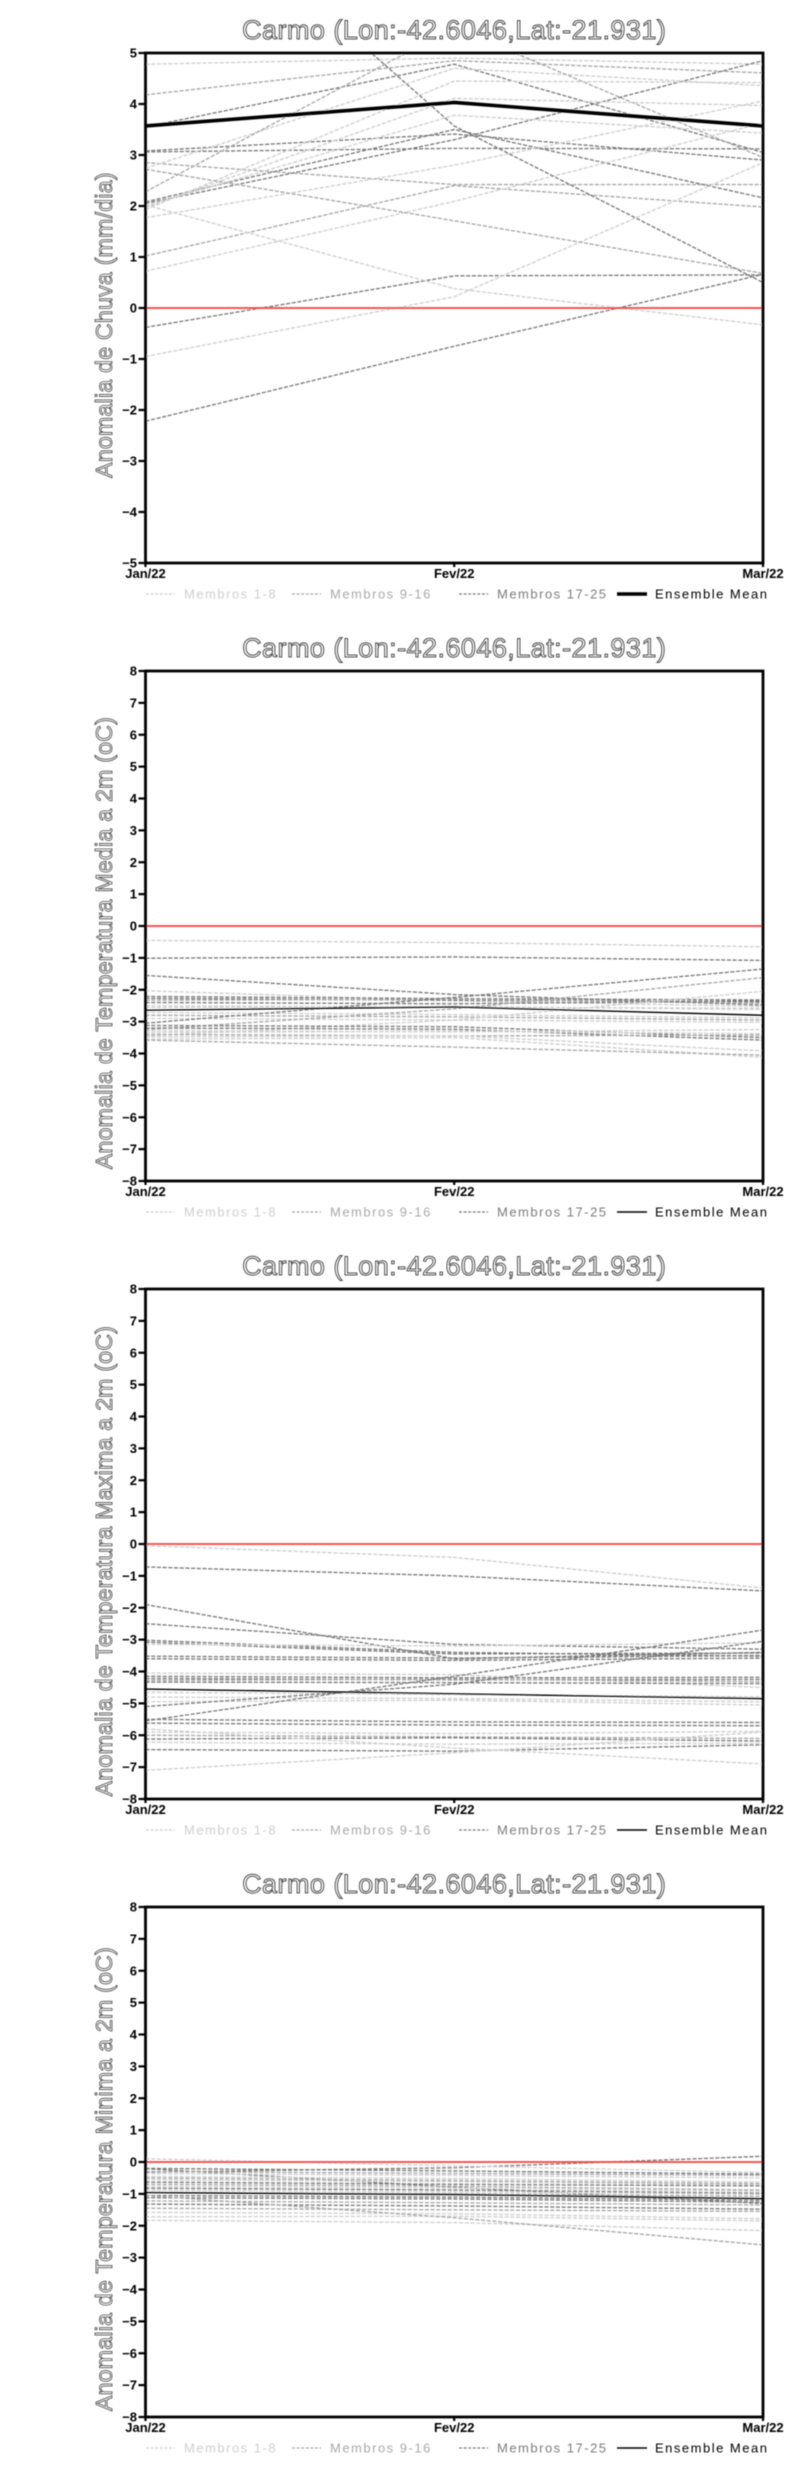  Describe the element at coordinates (104, 1561) in the screenshot. I see `svg-text:Anomalia de Temperatura Maxima: Anomalia de Temperatura Maxima a 2m (oC)` at that location.